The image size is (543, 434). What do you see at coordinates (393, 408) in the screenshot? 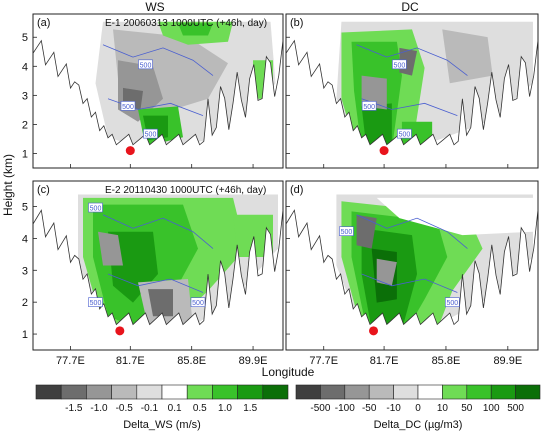
I see `colorbar-tick-label: -10` at bounding box center [393, 408].